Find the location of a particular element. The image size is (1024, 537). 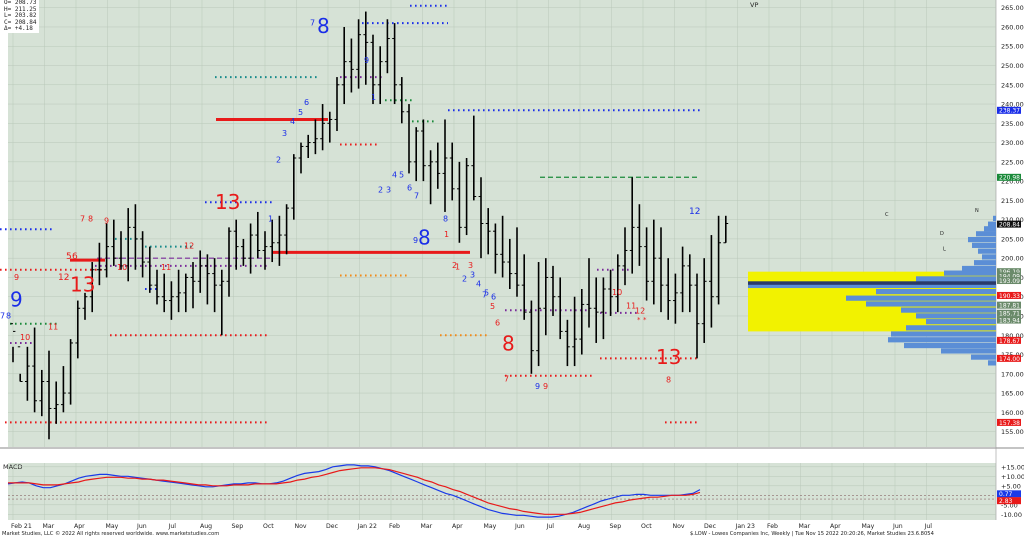

x-tick-label: Dec is located at coordinates (710, 526).